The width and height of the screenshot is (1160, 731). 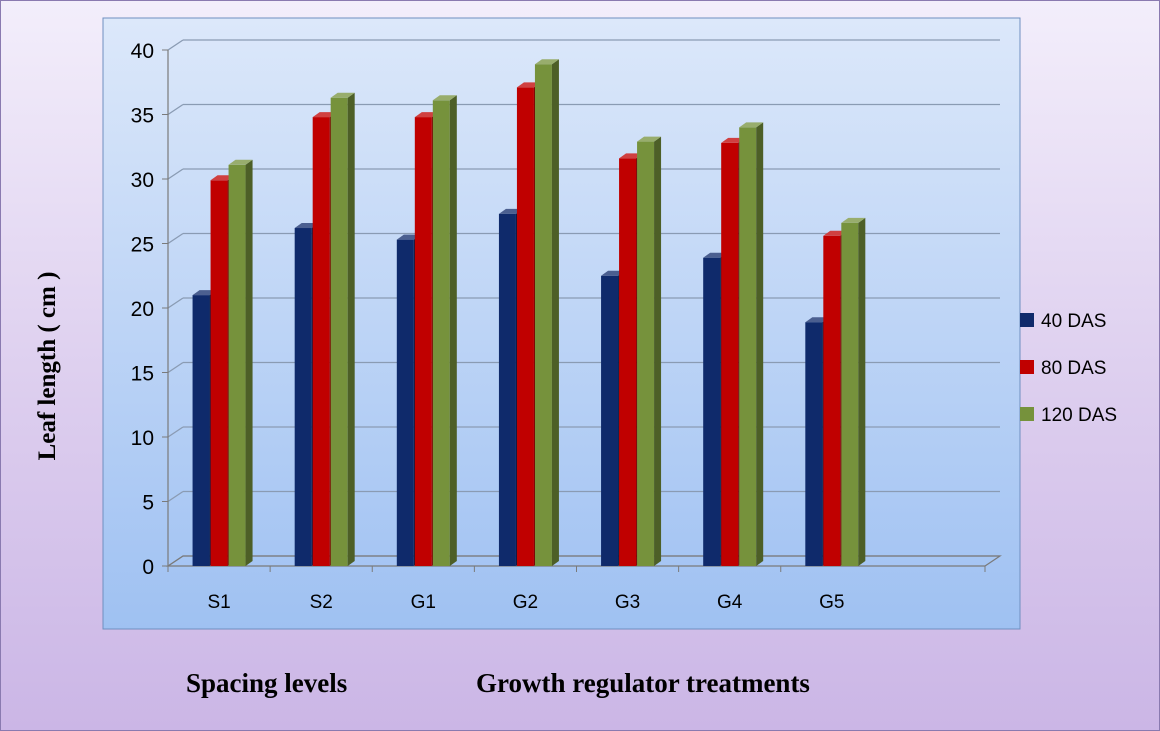 What do you see at coordinates (142, 374) in the screenshot?
I see `y-tick-label: 15` at bounding box center [142, 374].